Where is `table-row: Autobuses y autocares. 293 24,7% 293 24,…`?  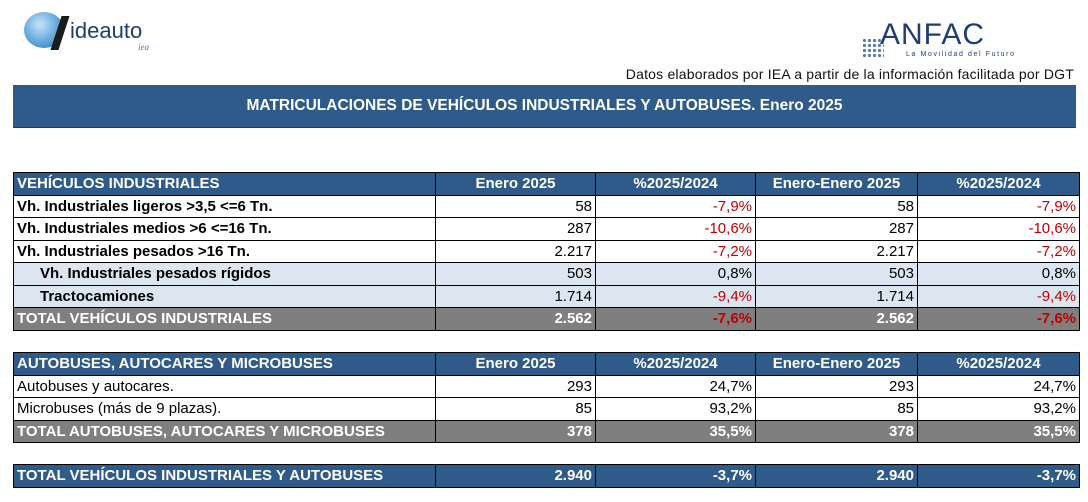
table-row: Autobuses y autocares. 293 24,7% 293 24,… is located at coordinates (546, 386).